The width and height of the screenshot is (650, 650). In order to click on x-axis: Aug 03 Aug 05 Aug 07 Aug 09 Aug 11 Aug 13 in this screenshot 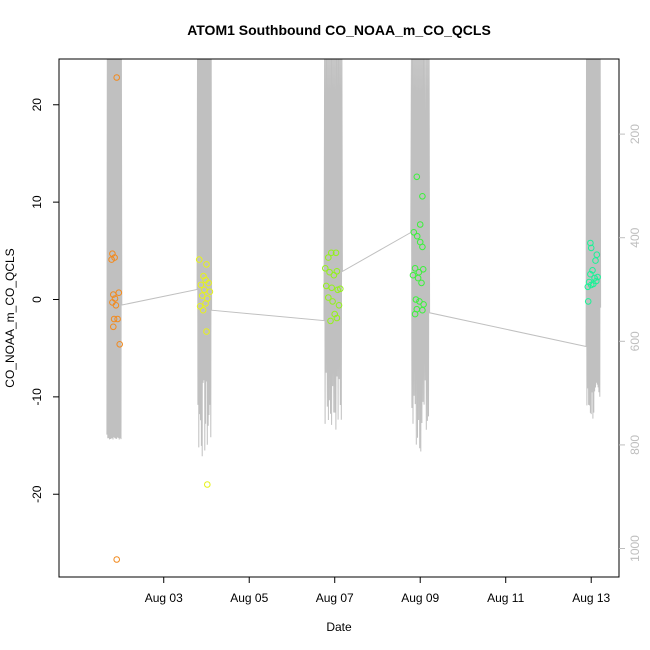, I will do `click(378, 591)`.